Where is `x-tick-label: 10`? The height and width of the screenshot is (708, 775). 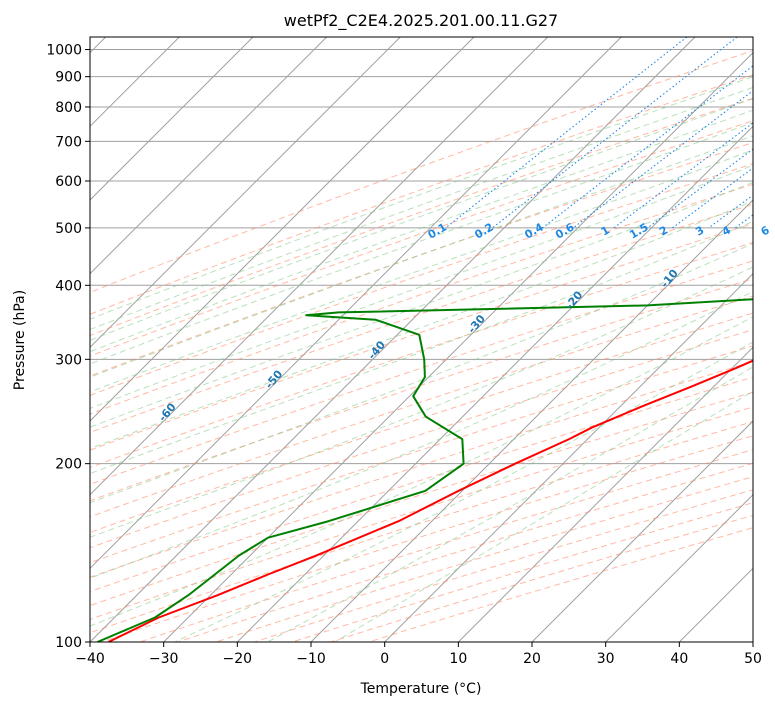
x-tick-label: 10 is located at coordinates (458, 659).